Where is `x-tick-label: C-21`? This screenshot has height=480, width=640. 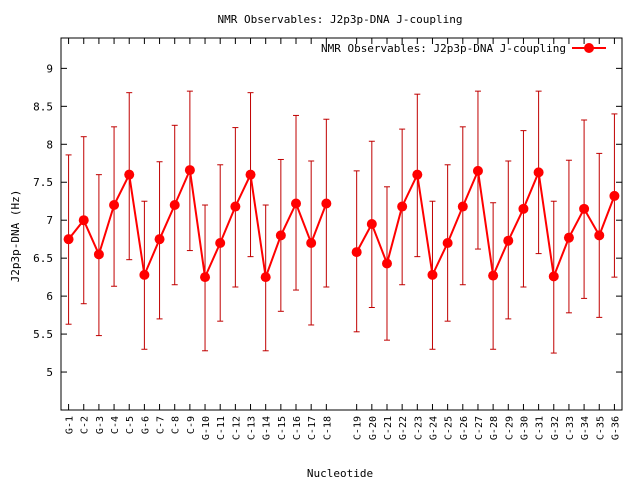
x-tick-label: C-21 is located at coordinates (388, 428).